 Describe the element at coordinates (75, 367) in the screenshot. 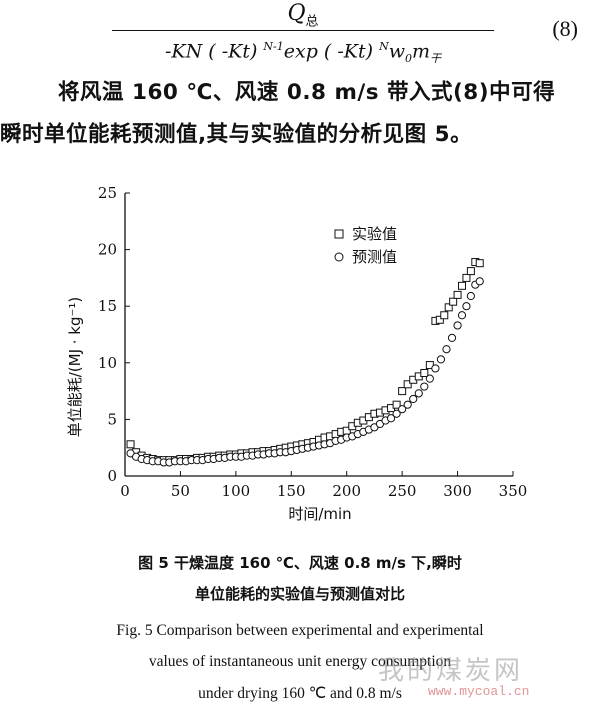

I see `y-axis-label: 单位能耗/(MJ · kg⁻¹)` at that location.